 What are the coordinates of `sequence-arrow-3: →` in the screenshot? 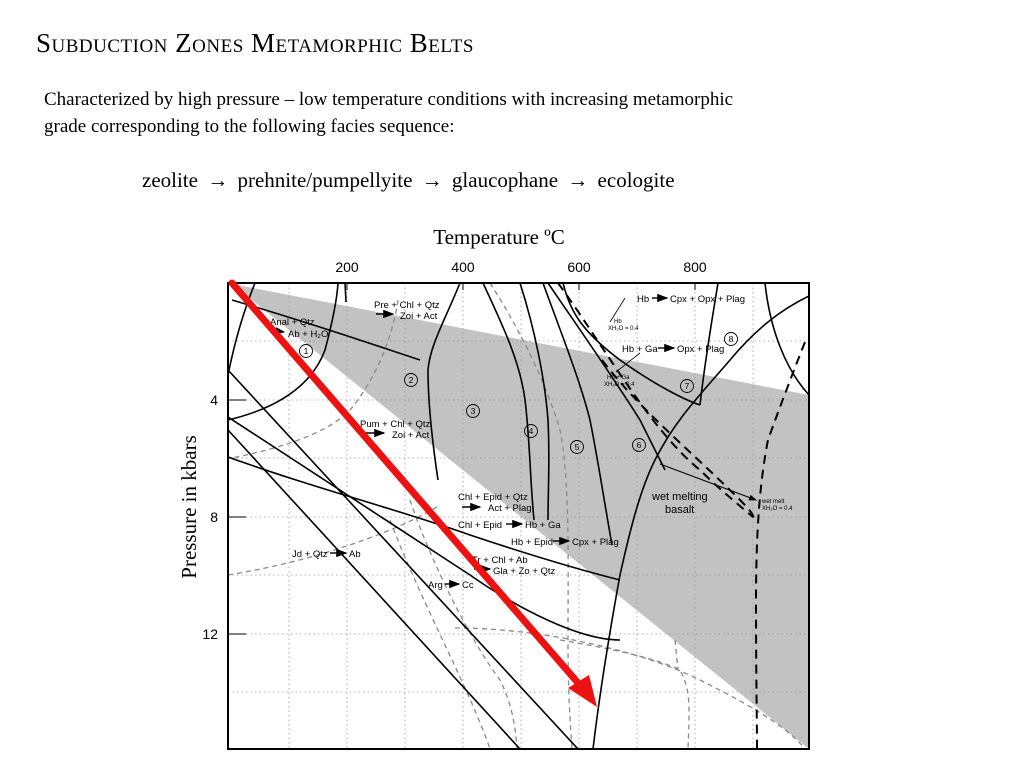 It's located at (578, 180).